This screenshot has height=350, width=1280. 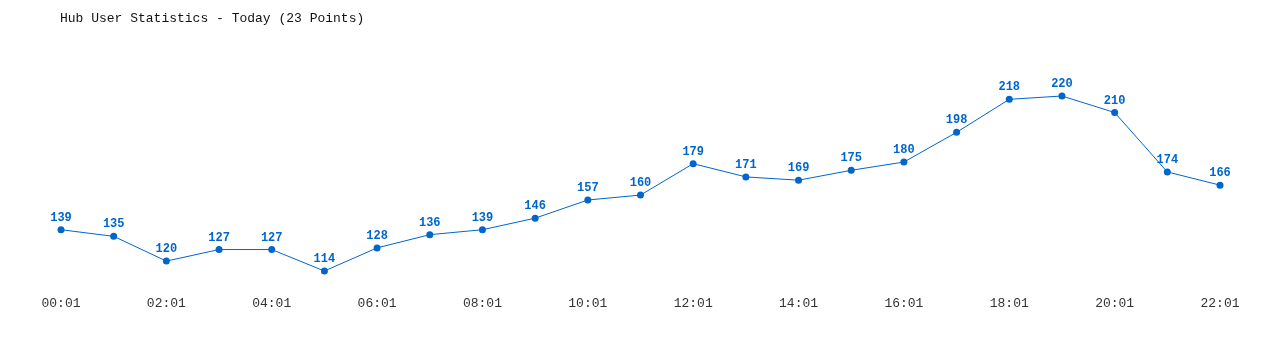 I want to click on data-label: 128, so click(x=377, y=235).